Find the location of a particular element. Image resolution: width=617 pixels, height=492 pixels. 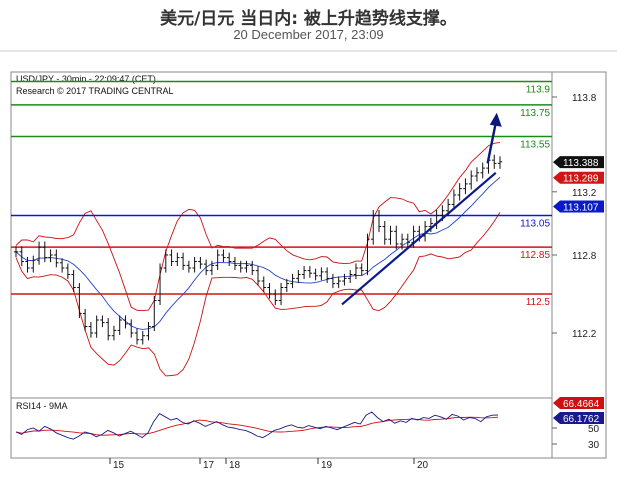

level-label-112.5: 112.5 is located at coordinates (538, 302).